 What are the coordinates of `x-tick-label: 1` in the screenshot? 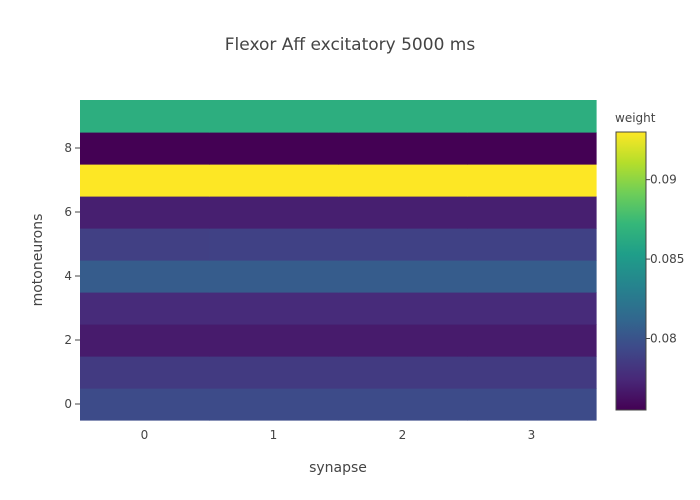 It's located at (274, 435).